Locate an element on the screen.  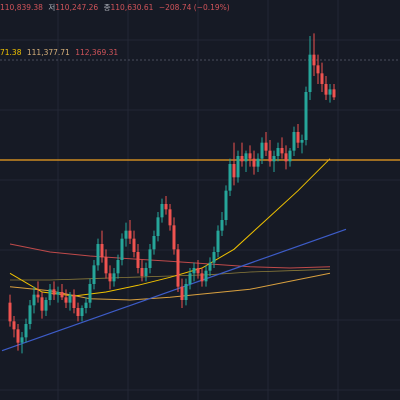
legend-ma-b: 111,377.71 is located at coordinates (48, 52).